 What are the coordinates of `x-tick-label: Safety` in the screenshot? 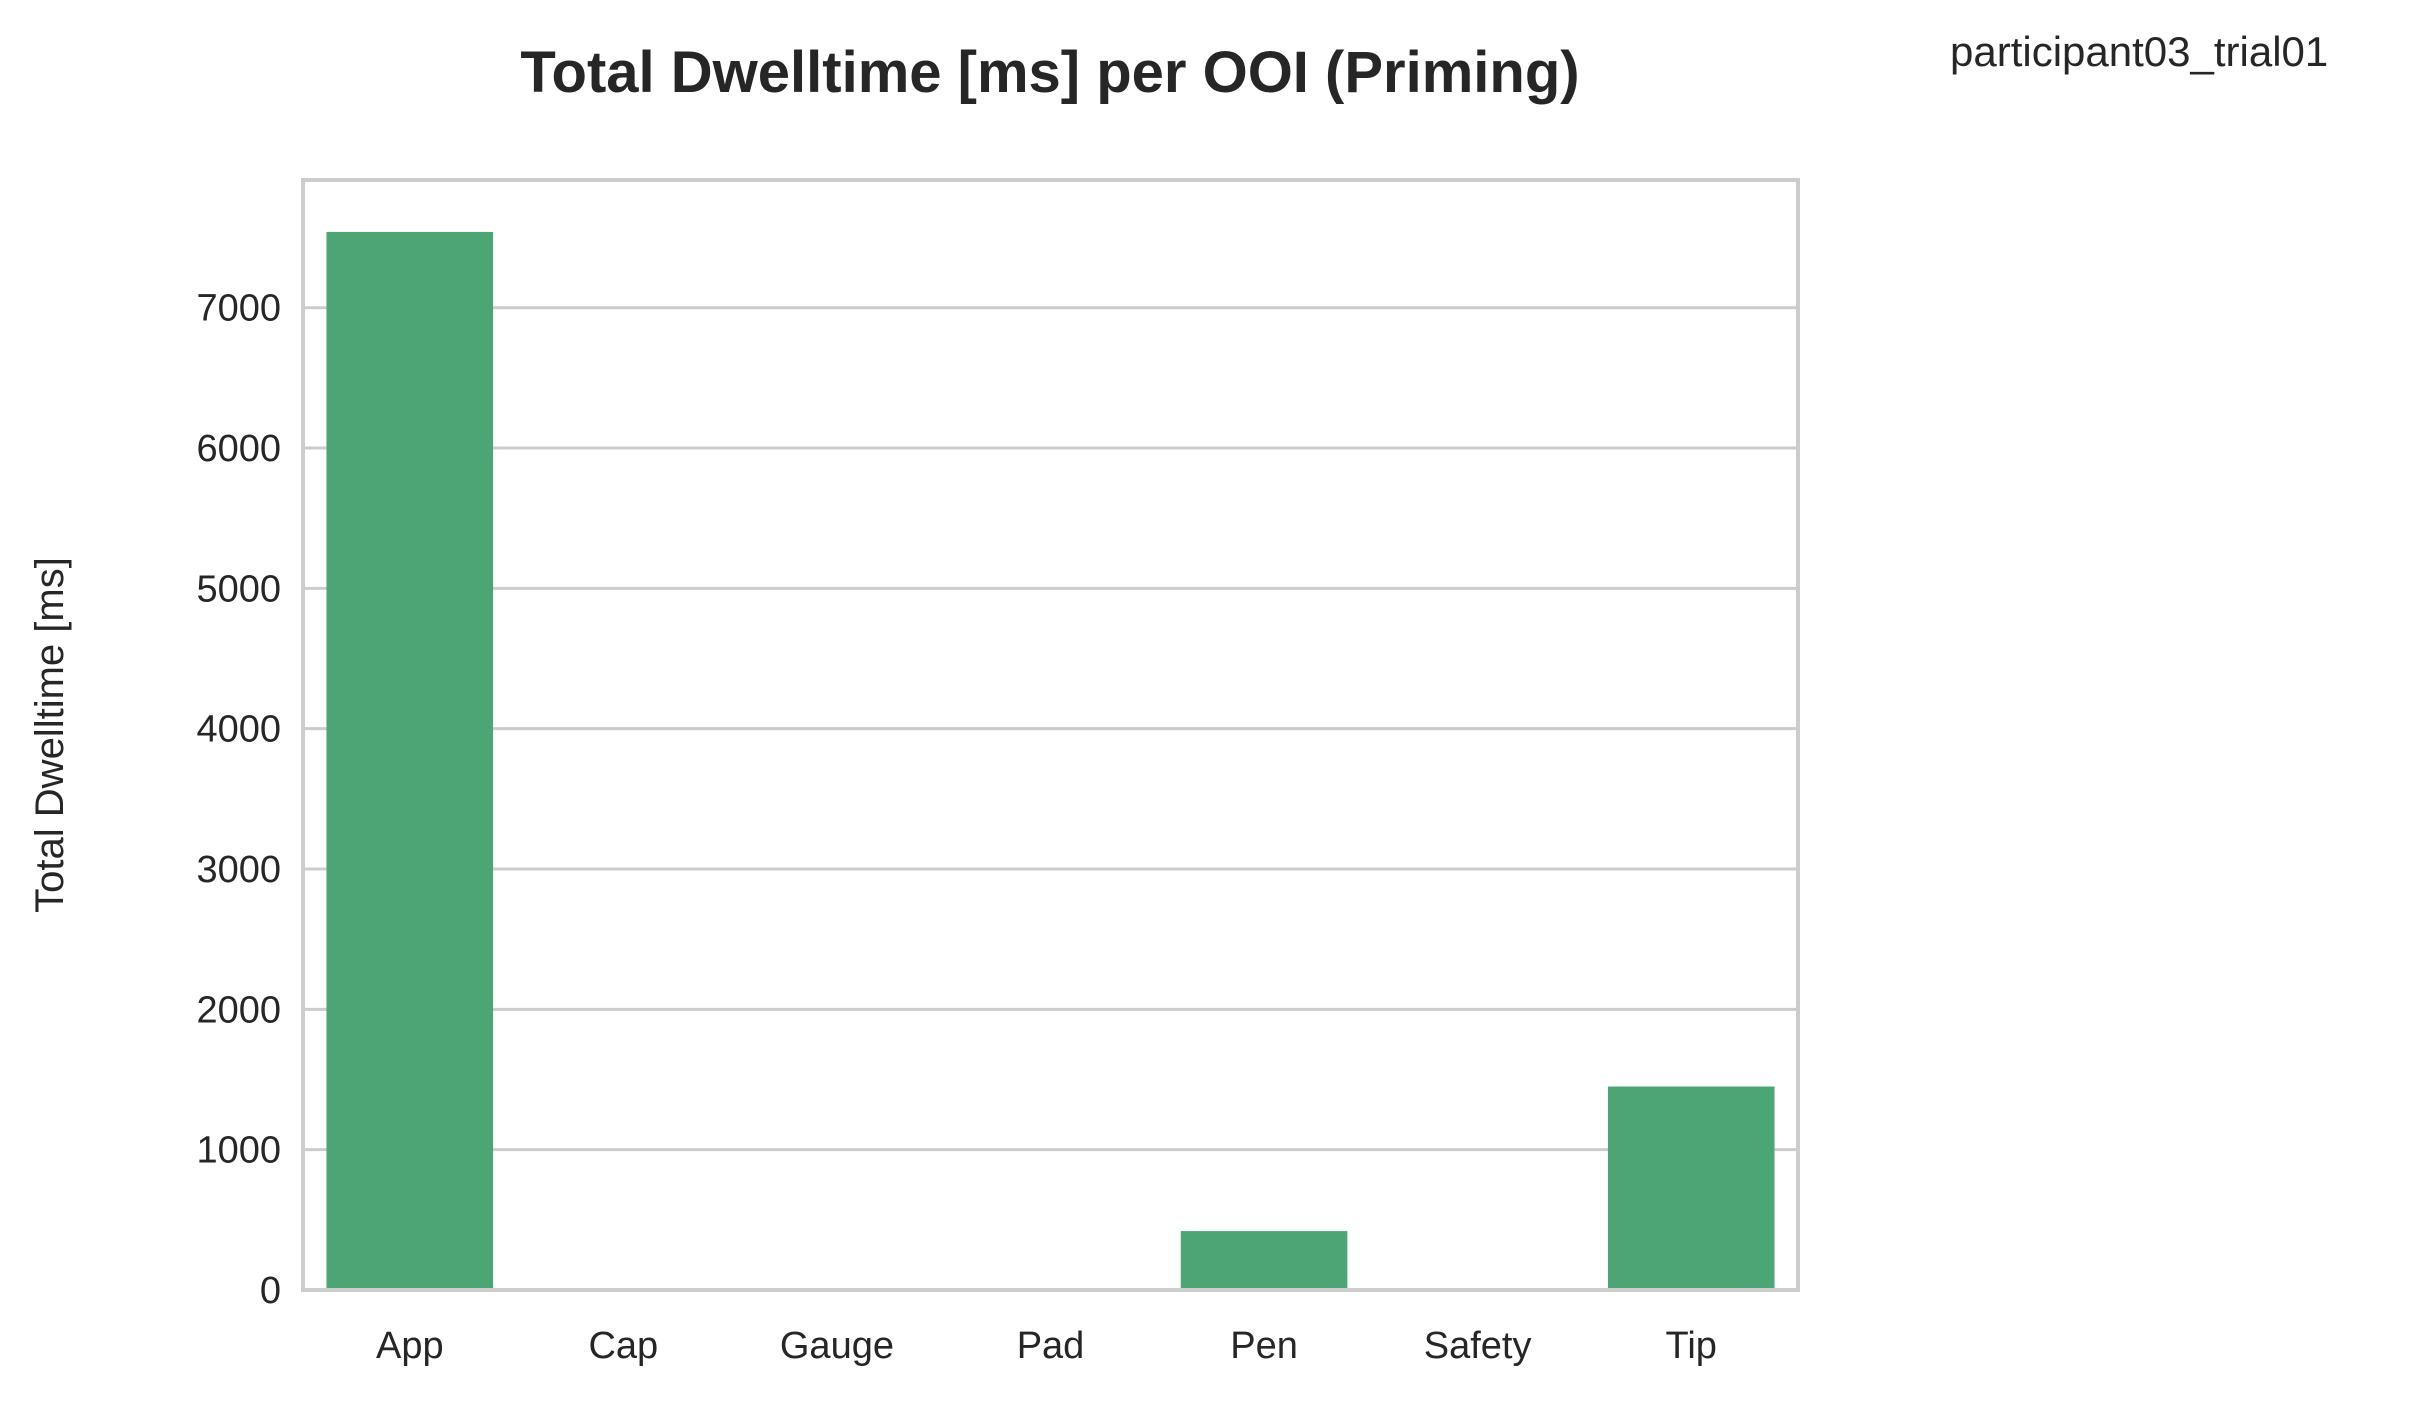 It's located at (1478, 1346).